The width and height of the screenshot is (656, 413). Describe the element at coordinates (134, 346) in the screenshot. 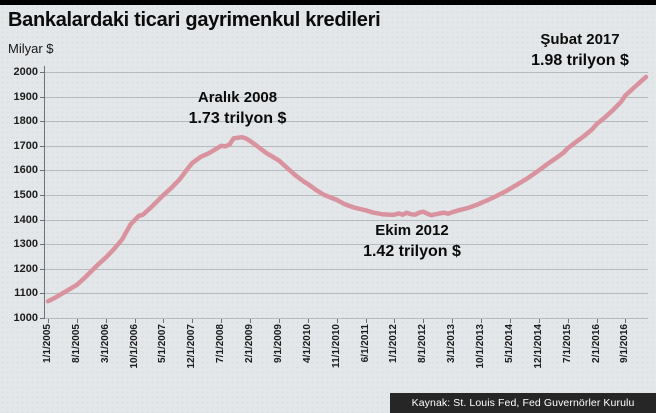

I see `x-axis-tick-label: 10/1/2006` at that location.